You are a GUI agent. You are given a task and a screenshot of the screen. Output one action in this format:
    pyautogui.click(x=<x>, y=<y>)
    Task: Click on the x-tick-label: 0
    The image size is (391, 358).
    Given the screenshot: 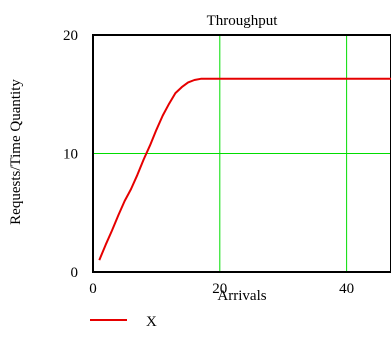 What is the action you would take?
    pyautogui.click(x=93, y=289)
    